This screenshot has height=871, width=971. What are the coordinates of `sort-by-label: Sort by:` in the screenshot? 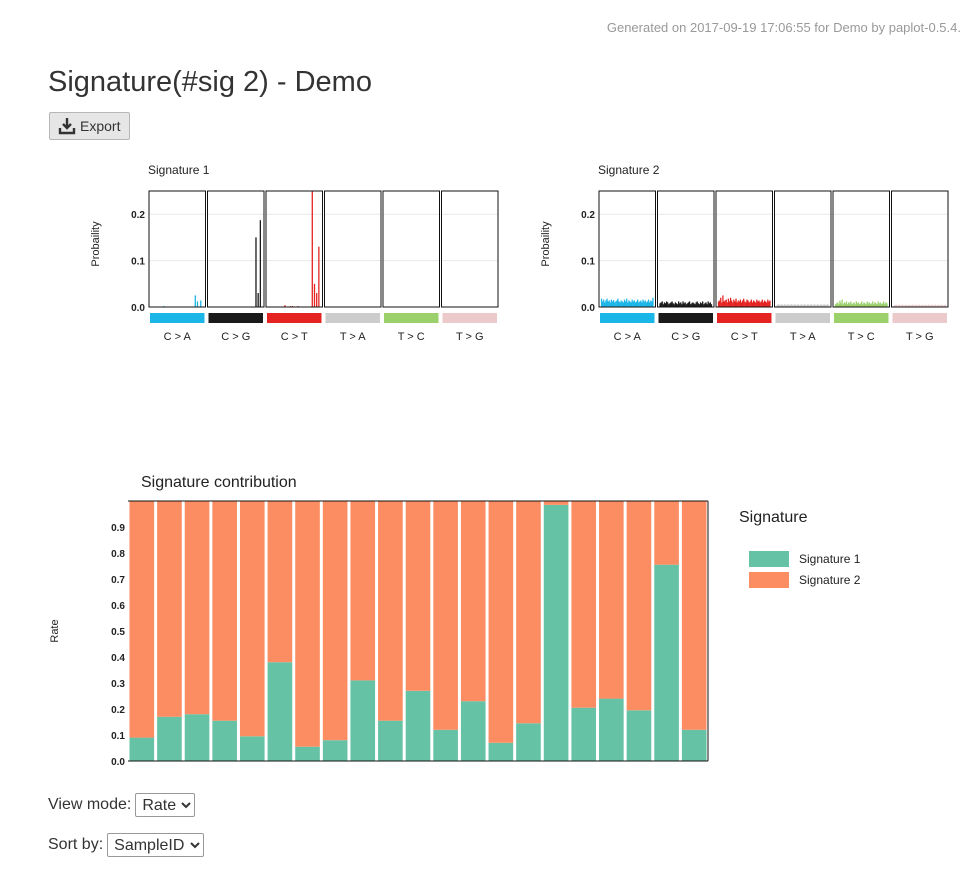 It's located at (76, 844).